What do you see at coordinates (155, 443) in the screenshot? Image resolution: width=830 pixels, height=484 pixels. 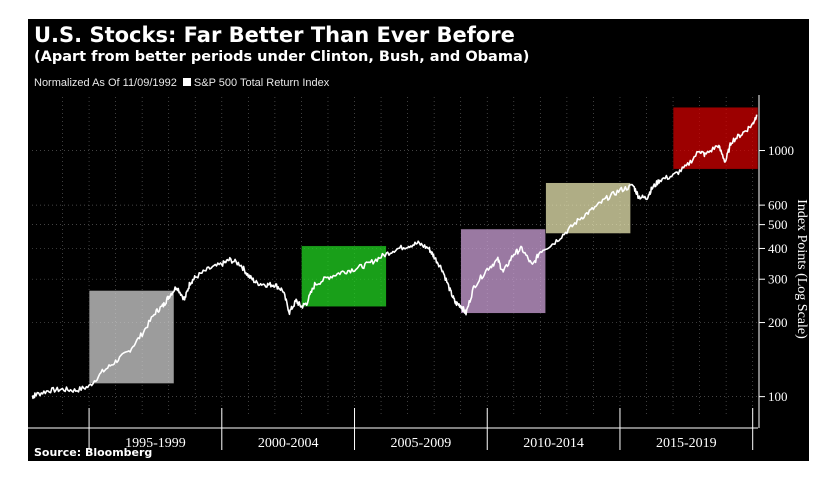 I see `period-label: 1995-1999` at bounding box center [155, 443].